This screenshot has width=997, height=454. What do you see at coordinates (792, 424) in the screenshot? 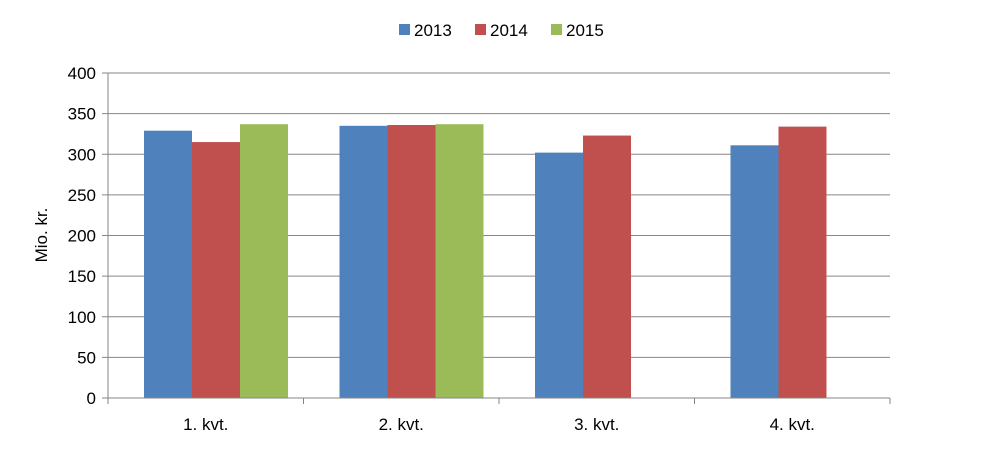
I see `x-category-label: 4. kvt.` at bounding box center [792, 424].